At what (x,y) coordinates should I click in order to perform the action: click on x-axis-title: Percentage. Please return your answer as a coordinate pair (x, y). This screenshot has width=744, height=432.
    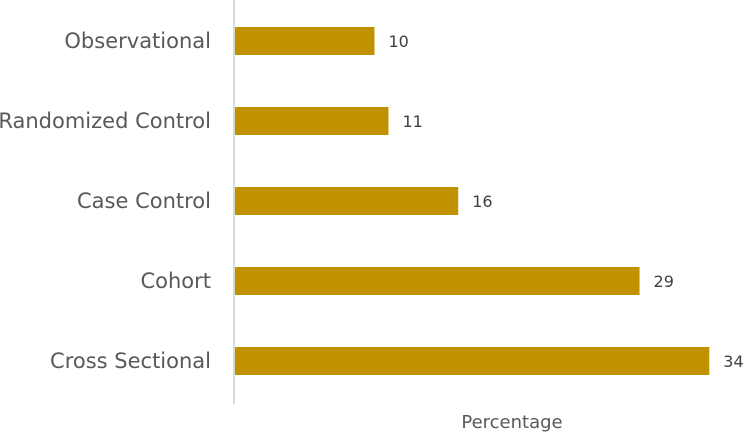
    Looking at the image, I should click on (511, 422).